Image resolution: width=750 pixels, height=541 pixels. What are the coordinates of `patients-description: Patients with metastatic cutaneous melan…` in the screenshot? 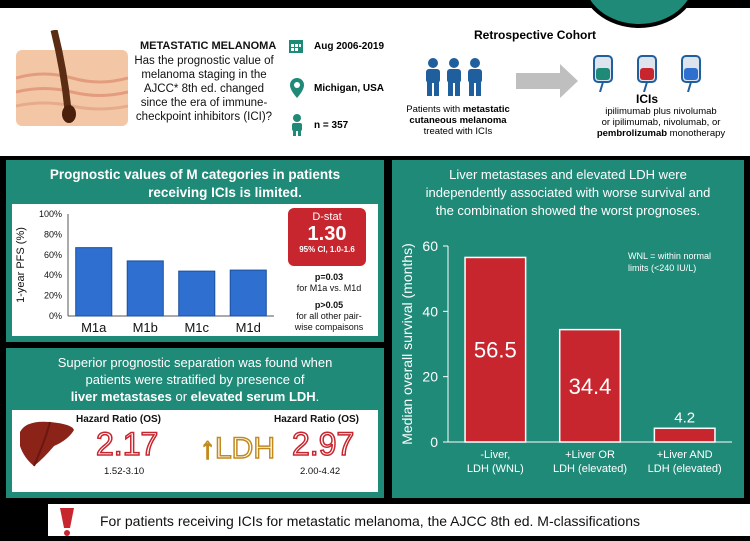 It's located at (458, 120).